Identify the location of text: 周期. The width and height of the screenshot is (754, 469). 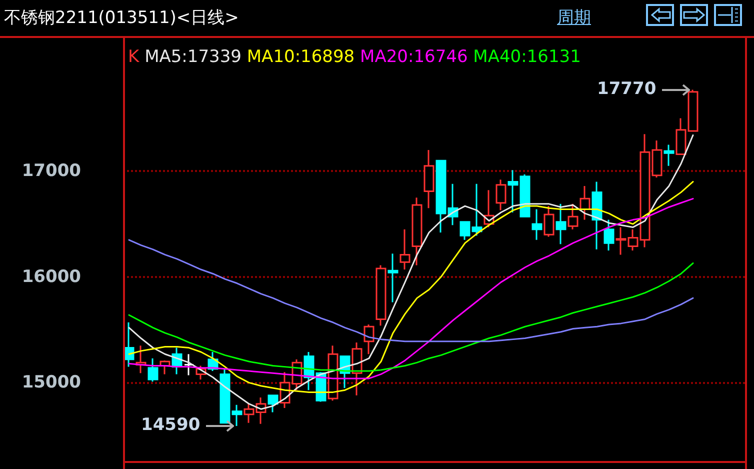
(574, 18).